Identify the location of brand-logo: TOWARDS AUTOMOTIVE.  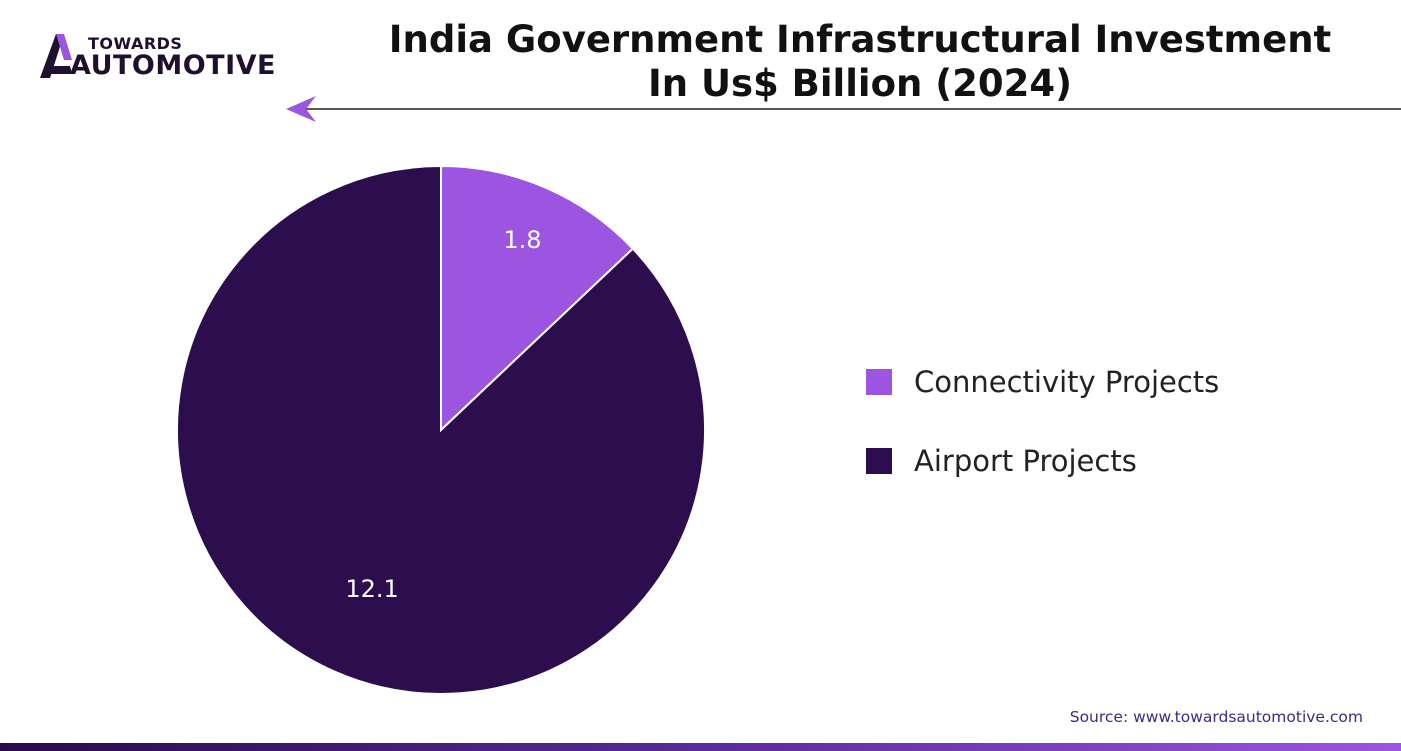
(161, 56).